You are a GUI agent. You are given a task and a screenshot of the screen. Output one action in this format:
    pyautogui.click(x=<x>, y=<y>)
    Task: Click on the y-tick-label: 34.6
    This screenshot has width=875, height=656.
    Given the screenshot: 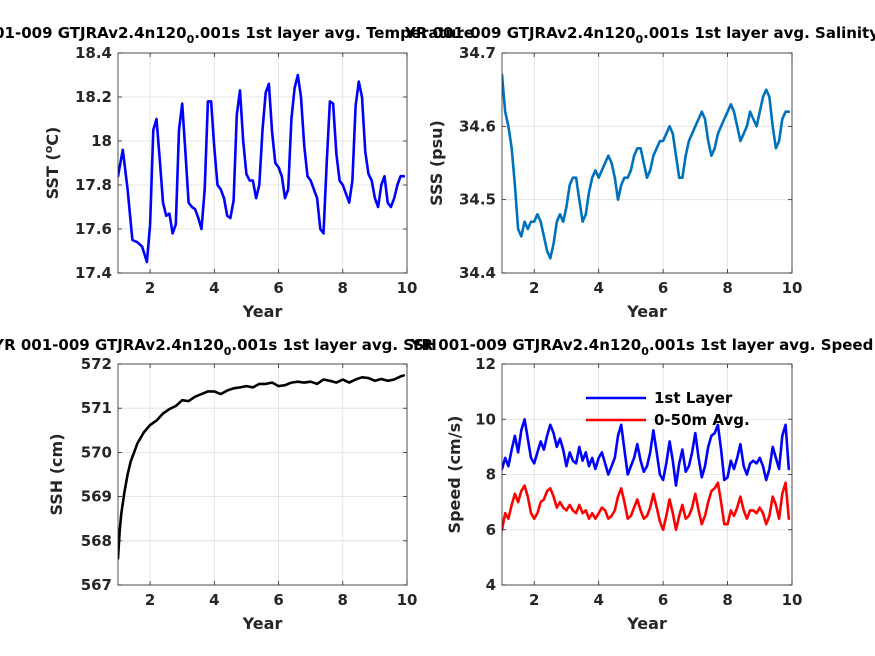 What is the action you would take?
    pyautogui.click(x=477, y=126)
    